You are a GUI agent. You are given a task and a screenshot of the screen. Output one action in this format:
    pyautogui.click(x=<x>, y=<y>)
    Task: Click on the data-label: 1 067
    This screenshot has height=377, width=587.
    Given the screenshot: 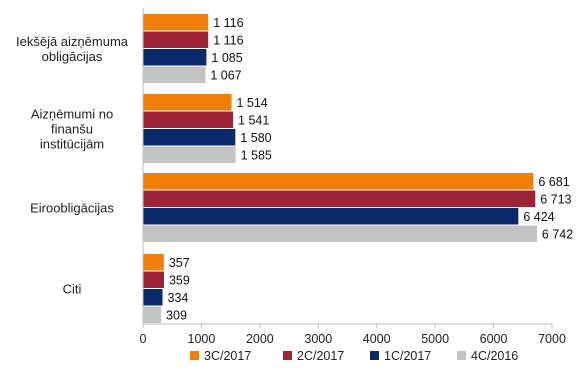 What is the action you would take?
    pyautogui.click(x=225, y=75)
    